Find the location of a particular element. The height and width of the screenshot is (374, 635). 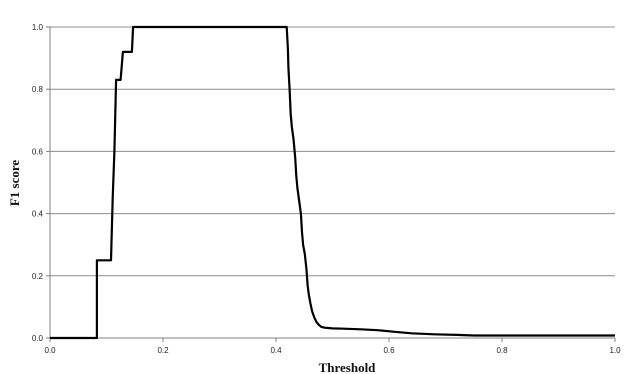

x-tick-label: 0.4 is located at coordinates (276, 350).